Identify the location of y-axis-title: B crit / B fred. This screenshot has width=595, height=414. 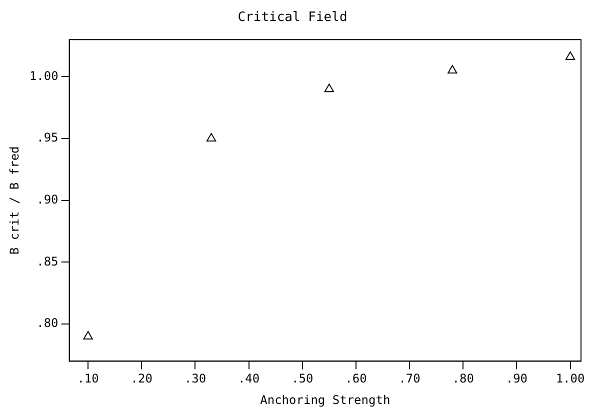
(14, 200).